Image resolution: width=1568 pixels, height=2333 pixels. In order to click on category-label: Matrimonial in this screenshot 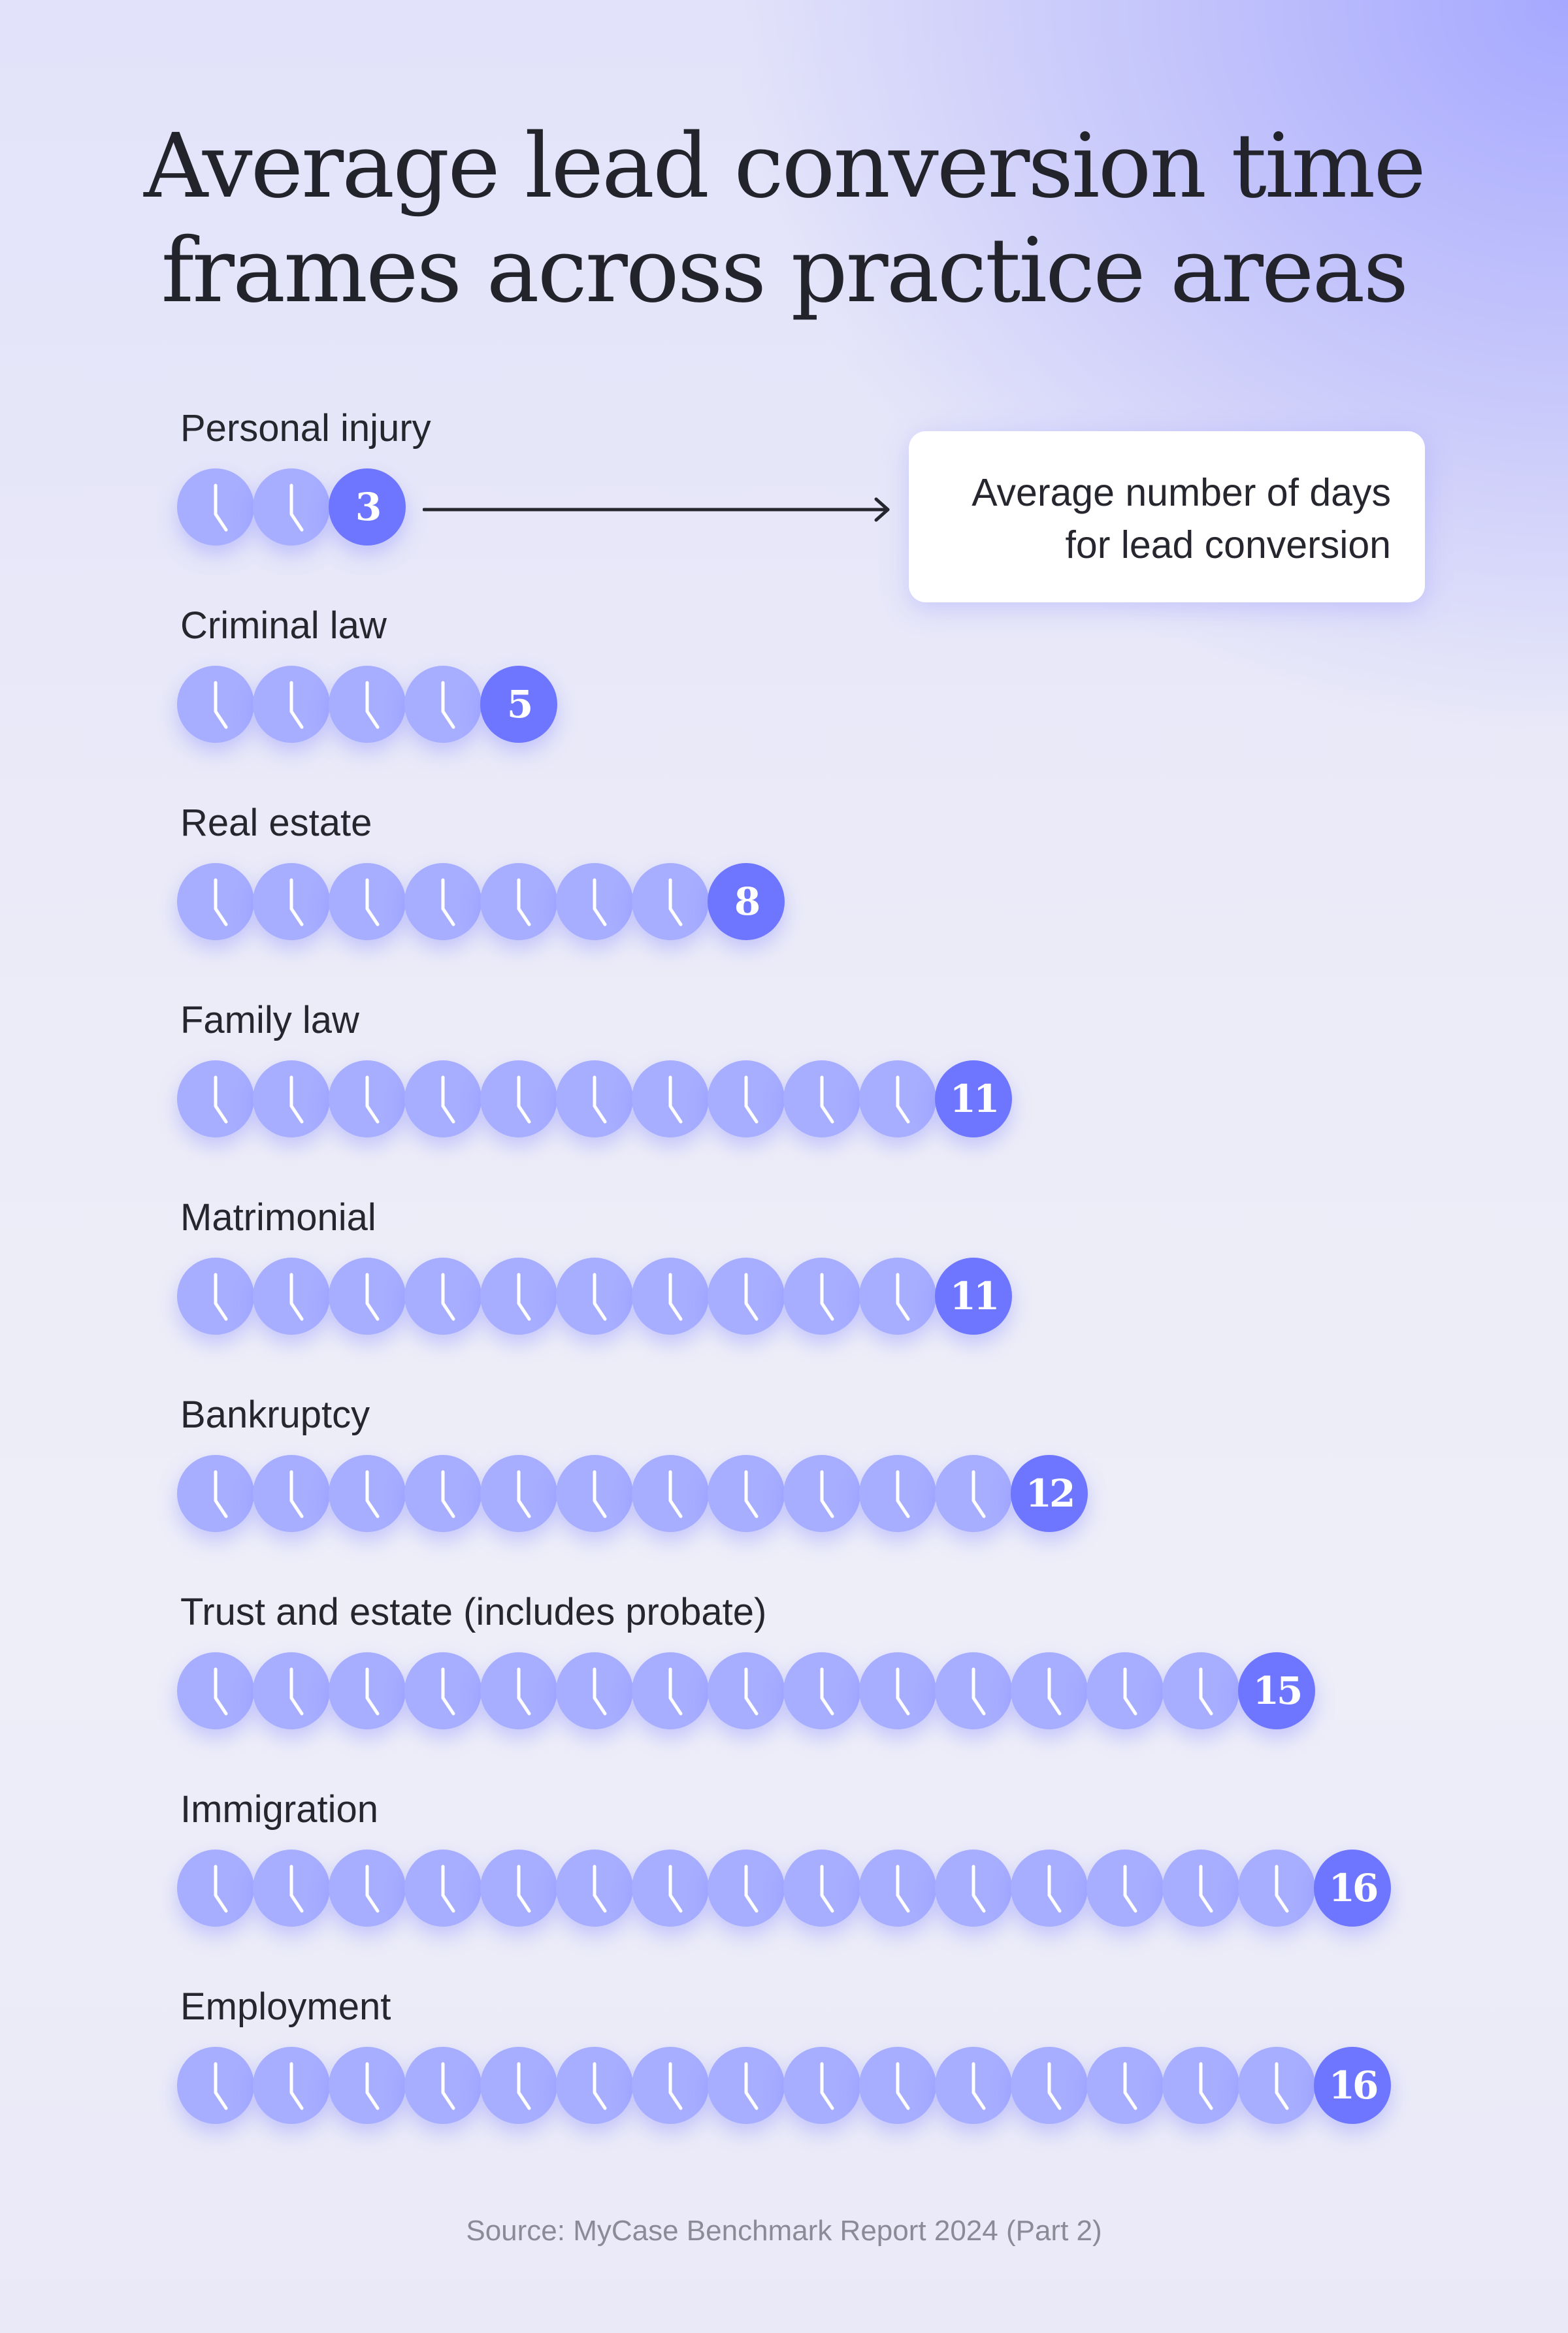, I will do `click(278, 1217)`.